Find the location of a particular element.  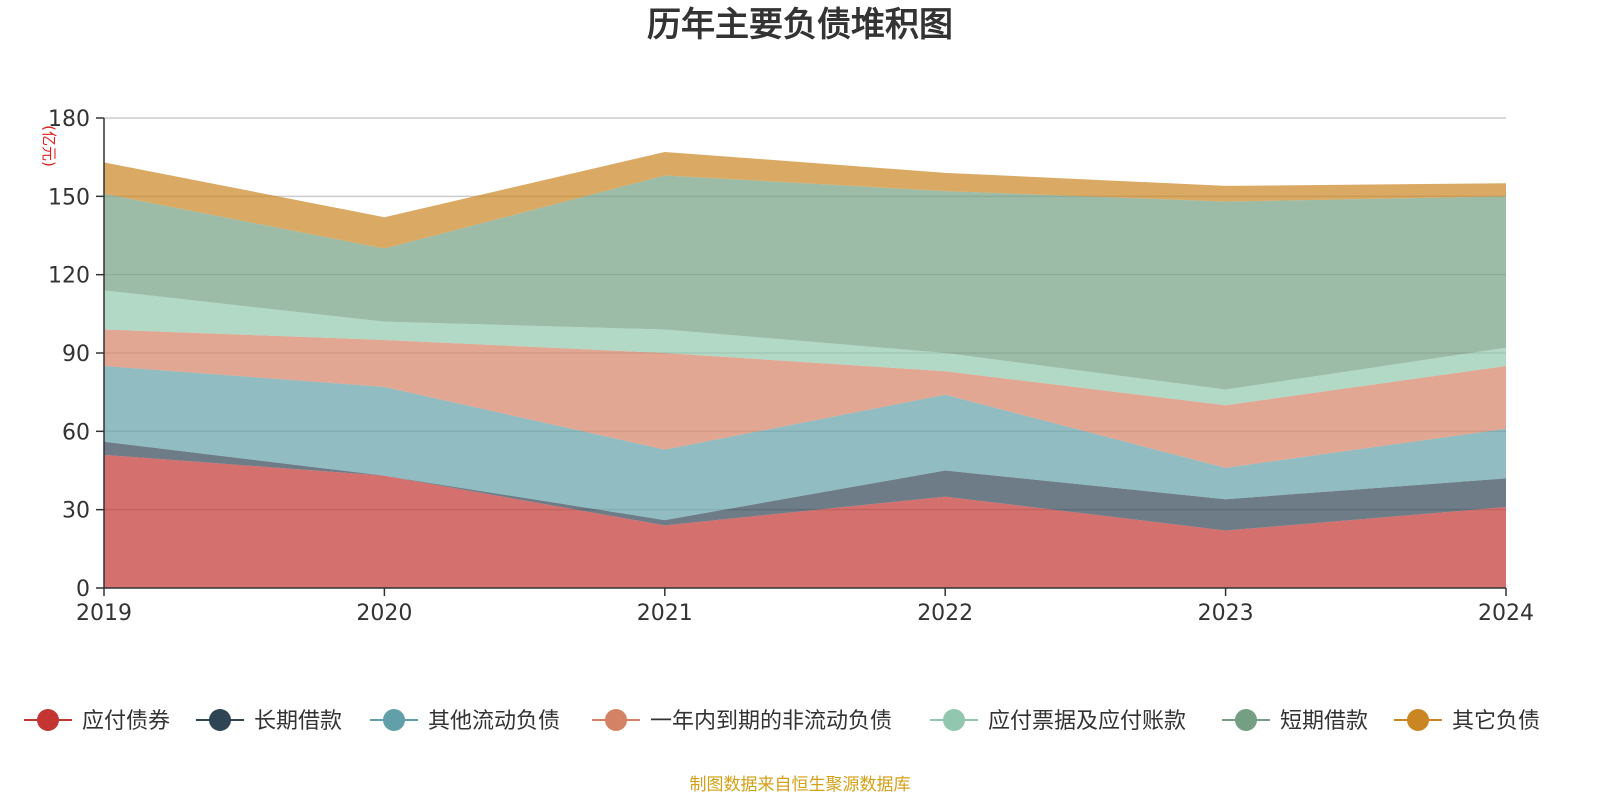

y-tick-label: 90 is located at coordinates (76, 354).